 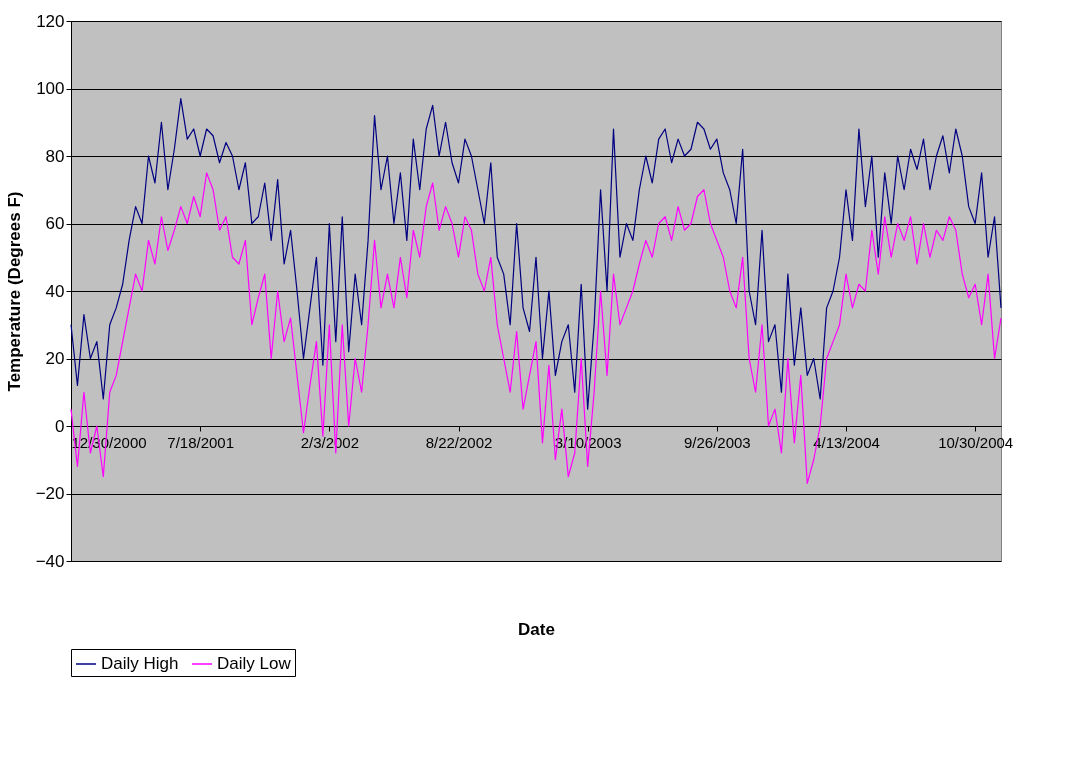 What do you see at coordinates (60, 426) in the screenshot?
I see `y-tick-label: 0` at bounding box center [60, 426].